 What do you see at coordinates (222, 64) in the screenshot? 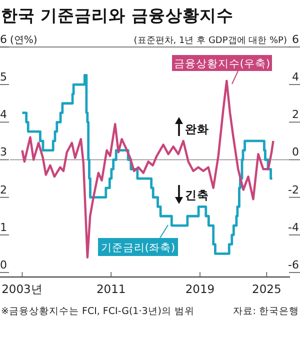
I see `series-label: 금융상황지수(우축)` at bounding box center [222, 64].